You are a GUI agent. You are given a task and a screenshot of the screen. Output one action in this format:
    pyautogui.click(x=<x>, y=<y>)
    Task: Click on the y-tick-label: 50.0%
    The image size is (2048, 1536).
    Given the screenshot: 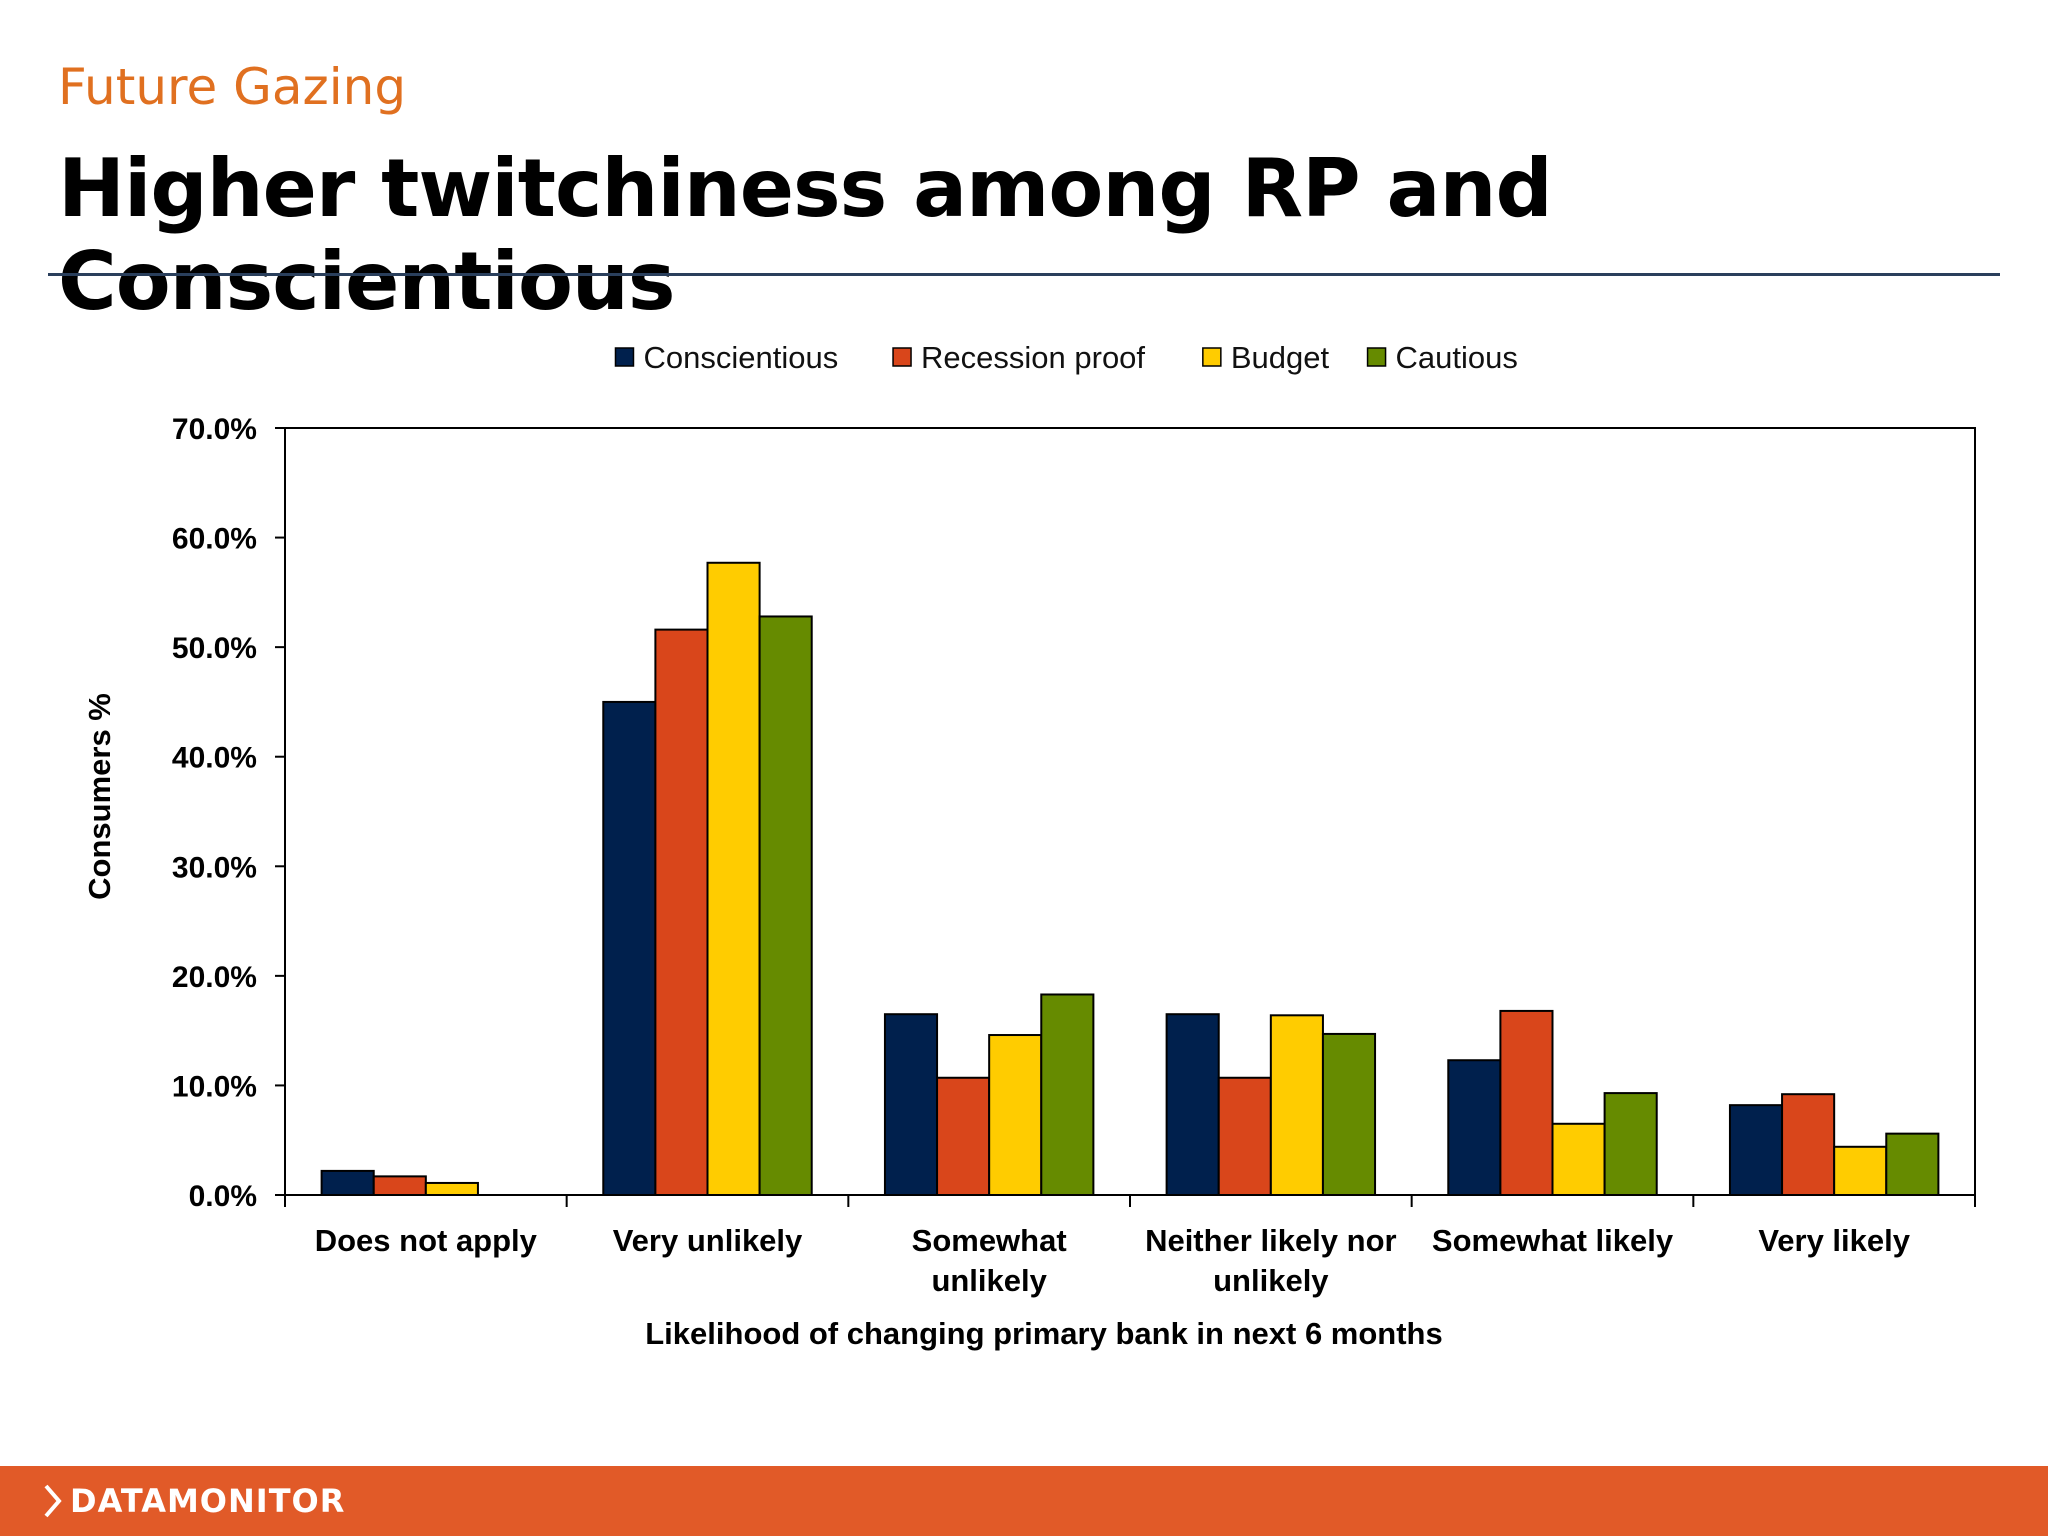 What is the action you would take?
    pyautogui.click(x=214, y=648)
    